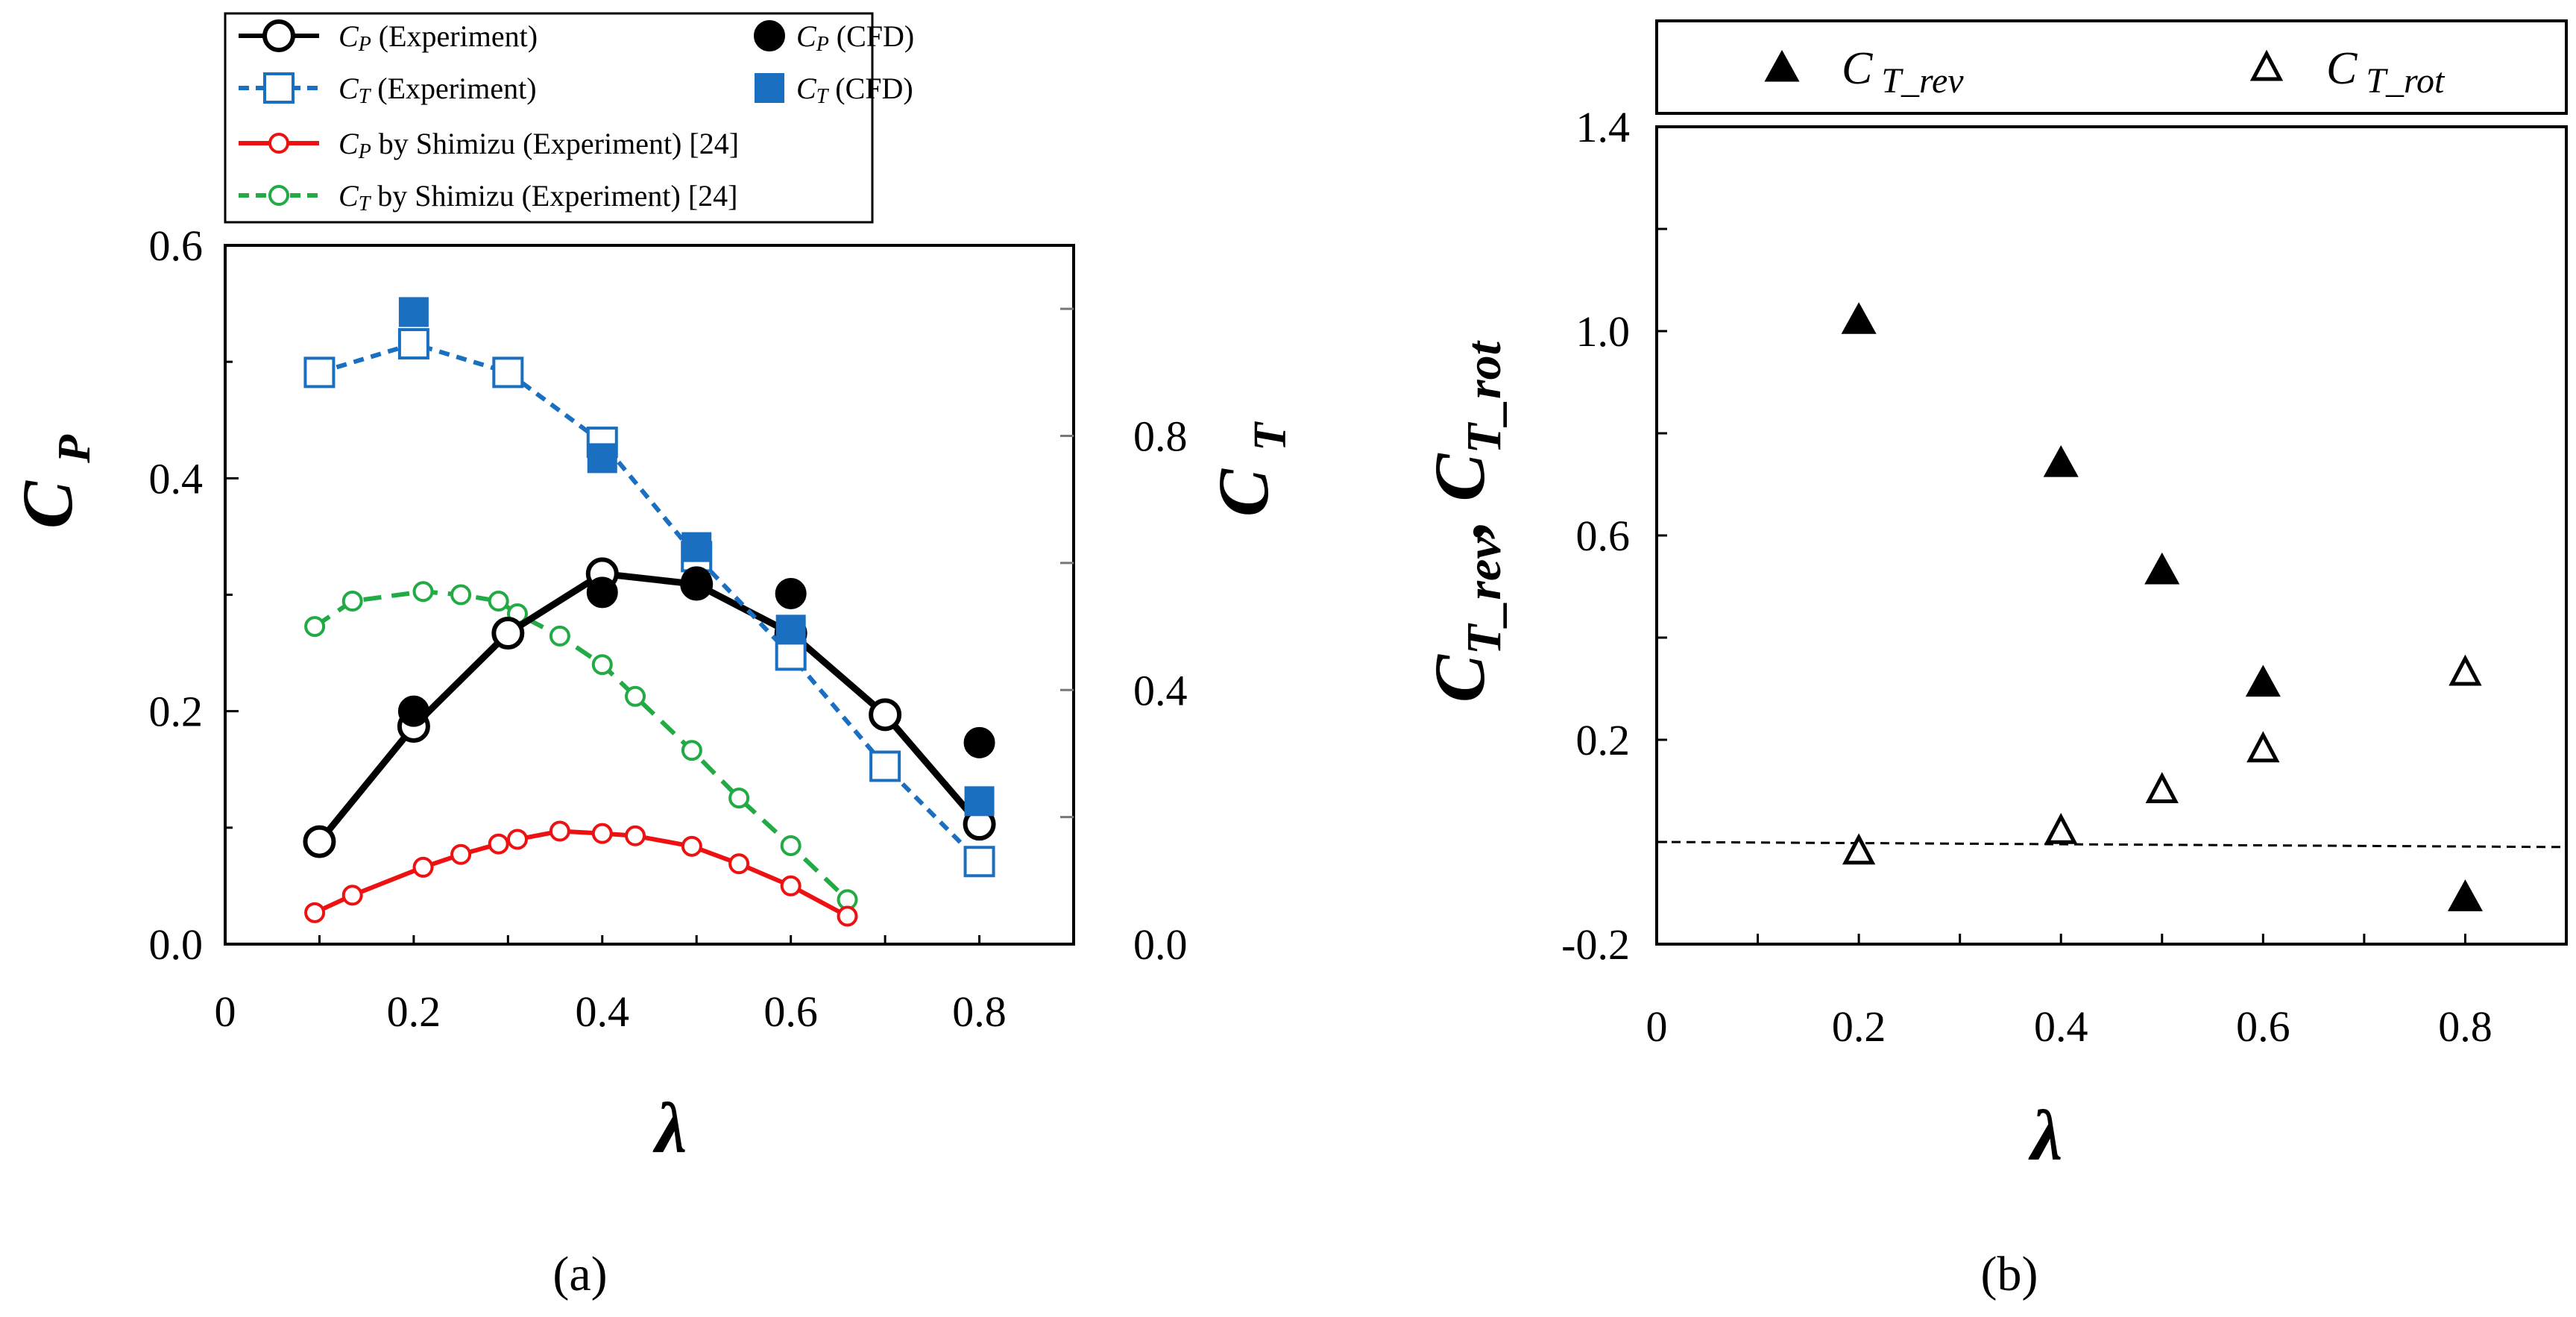 This screenshot has height=1317, width=2576. What do you see at coordinates (47, 505) in the screenshot?
I see `panel-a-ylabel-text: C` at bounding box center [47, 505].